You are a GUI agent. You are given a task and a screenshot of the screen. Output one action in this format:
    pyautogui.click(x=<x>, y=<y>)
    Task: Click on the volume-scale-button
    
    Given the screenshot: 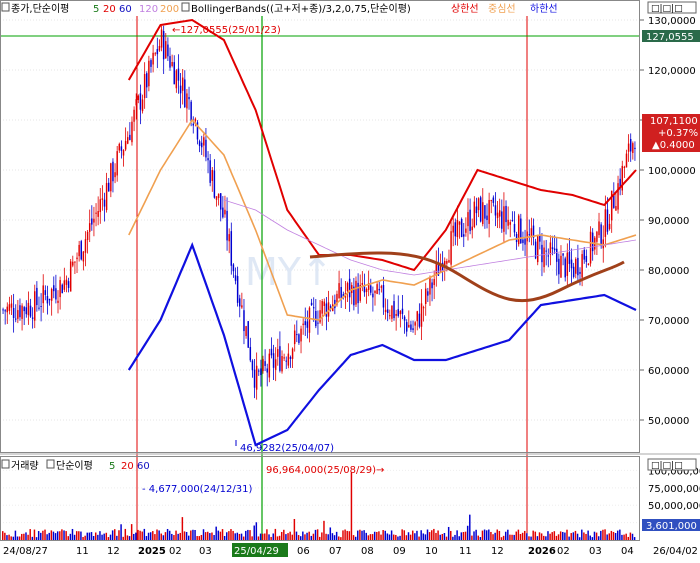 What is the action you would take?
    pyautogui.click(x=672, y=464)
    